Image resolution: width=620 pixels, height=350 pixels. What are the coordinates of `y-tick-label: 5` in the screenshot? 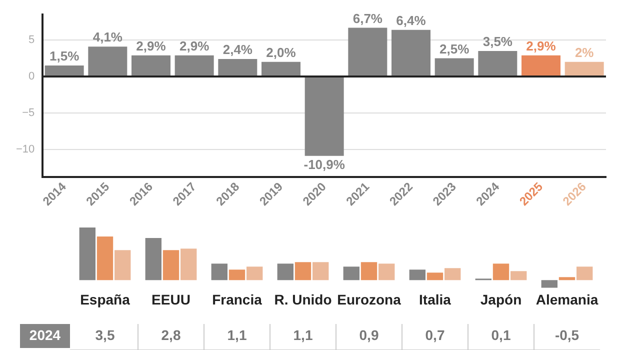 It's located at (31, 40).